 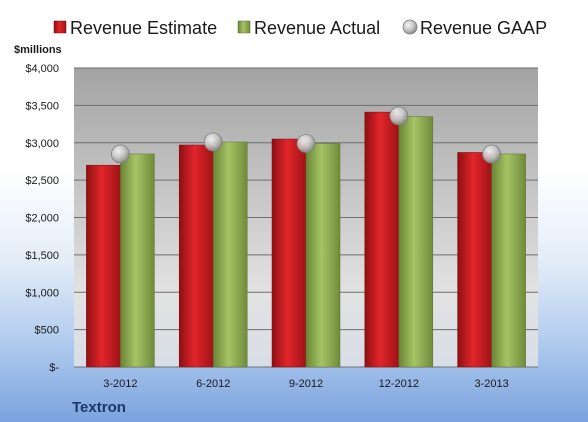 I want to click on legend-label-revenue-actual: Revenue Actual, so click(x=317, y=28).